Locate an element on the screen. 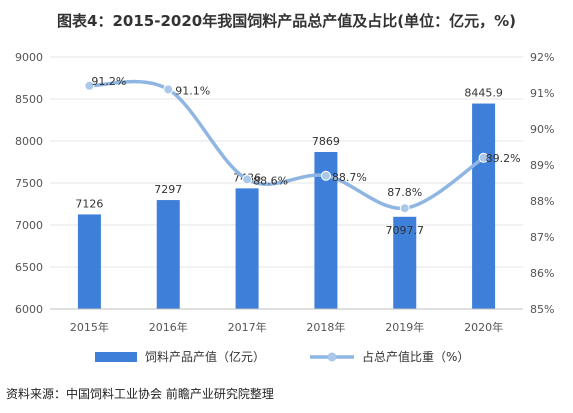 The image size is (573, 413). x-tick-label: 2018年 is located at coordinates (325, 327).